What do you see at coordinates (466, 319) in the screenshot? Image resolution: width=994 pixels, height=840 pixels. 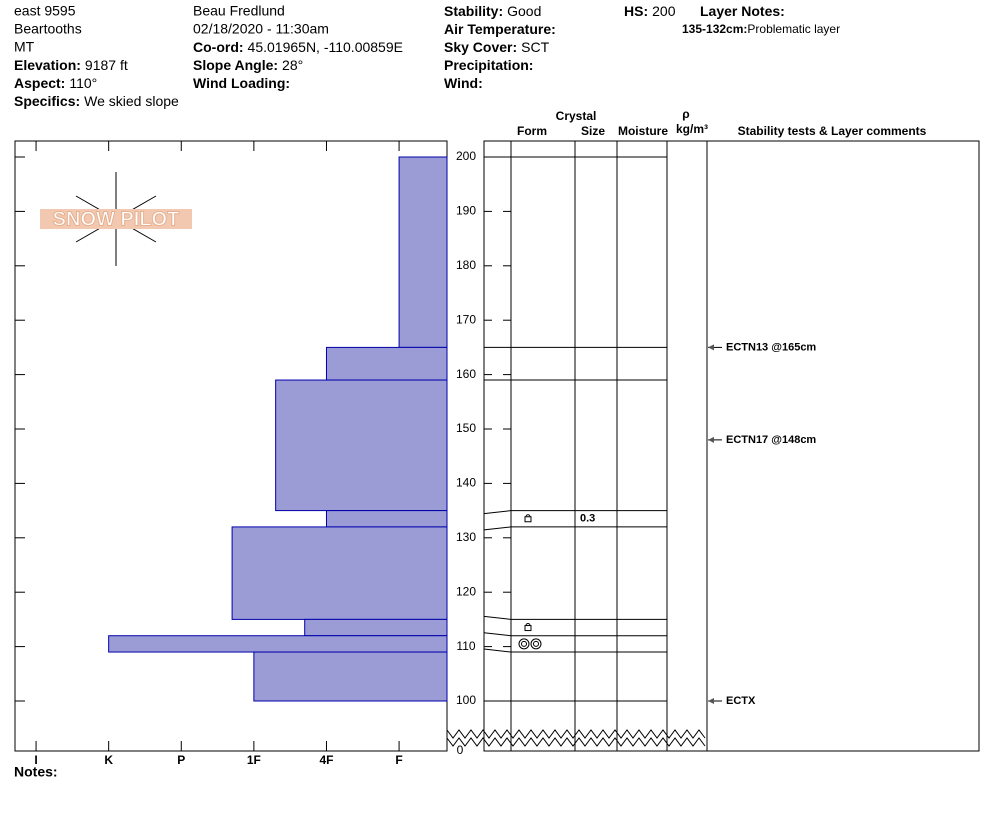 I see `depth-label: 170` at bounding box center [466, 319].